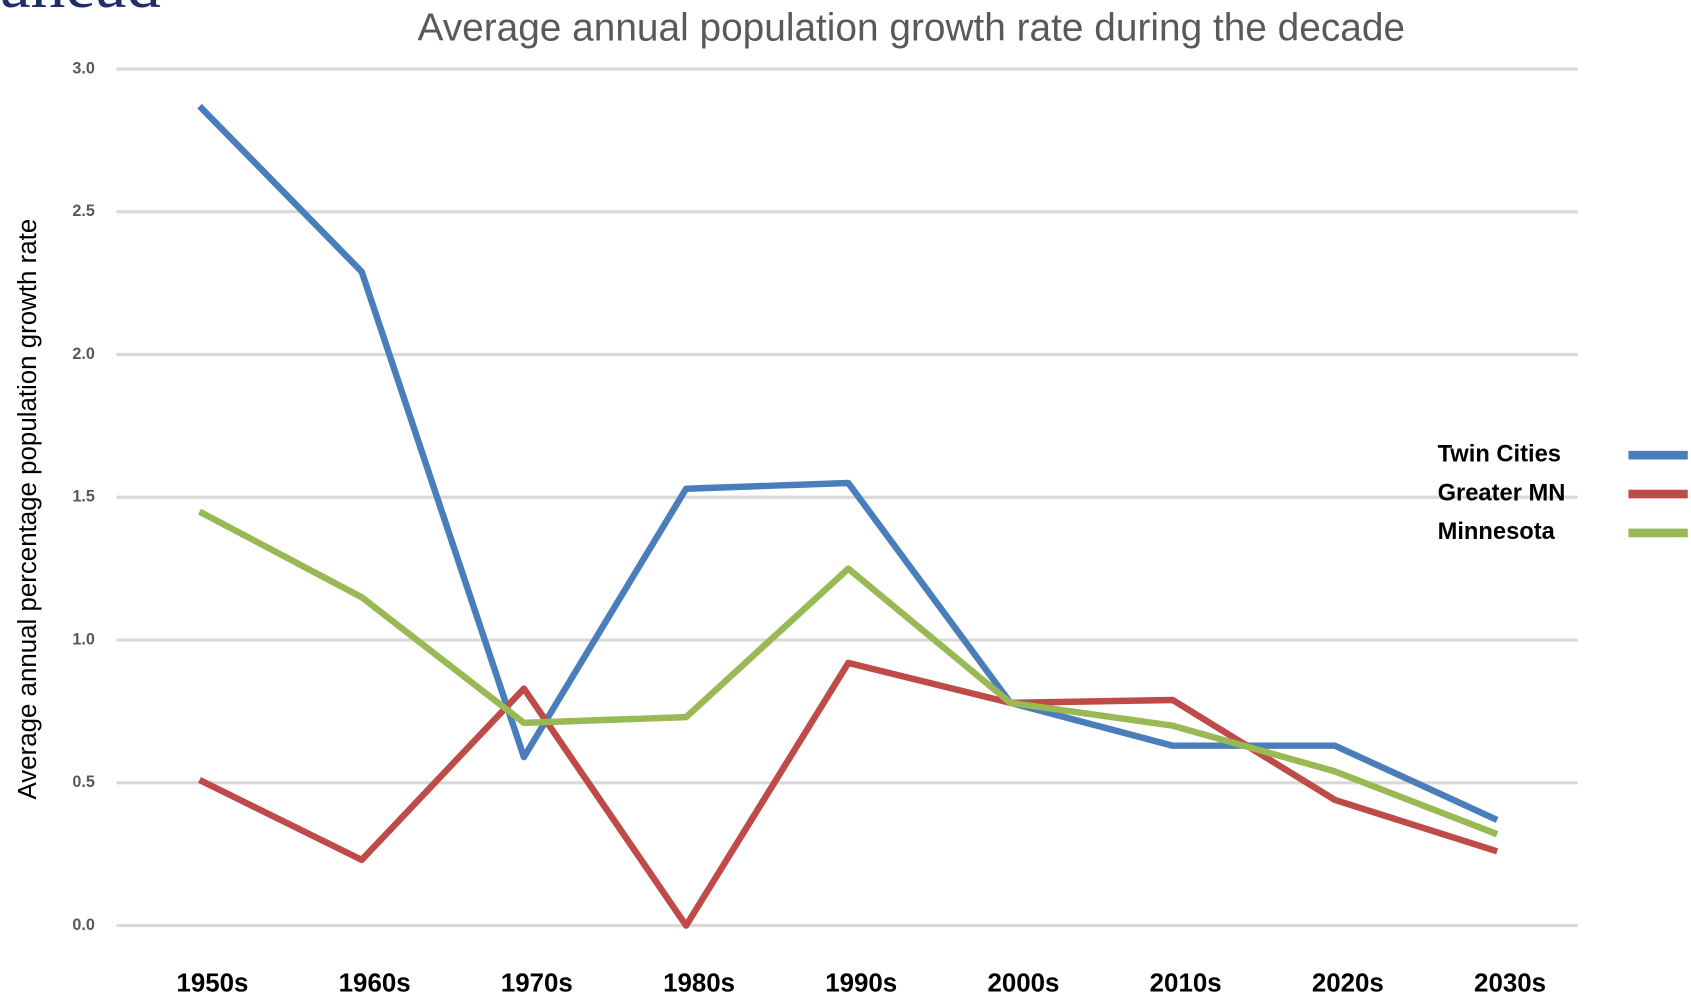  I want to click on y-tick-label: 3.0, so click(83, 68).